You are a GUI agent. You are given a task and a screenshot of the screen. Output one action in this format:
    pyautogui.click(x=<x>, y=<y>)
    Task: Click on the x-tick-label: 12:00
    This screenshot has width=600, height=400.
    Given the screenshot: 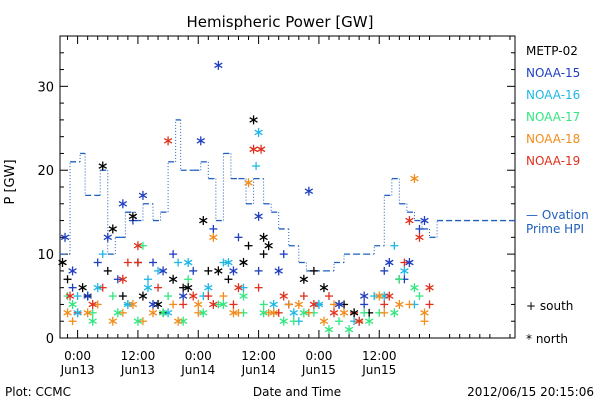 What is the action you would take?
    pyautogui.click(x=379, y=356)
    